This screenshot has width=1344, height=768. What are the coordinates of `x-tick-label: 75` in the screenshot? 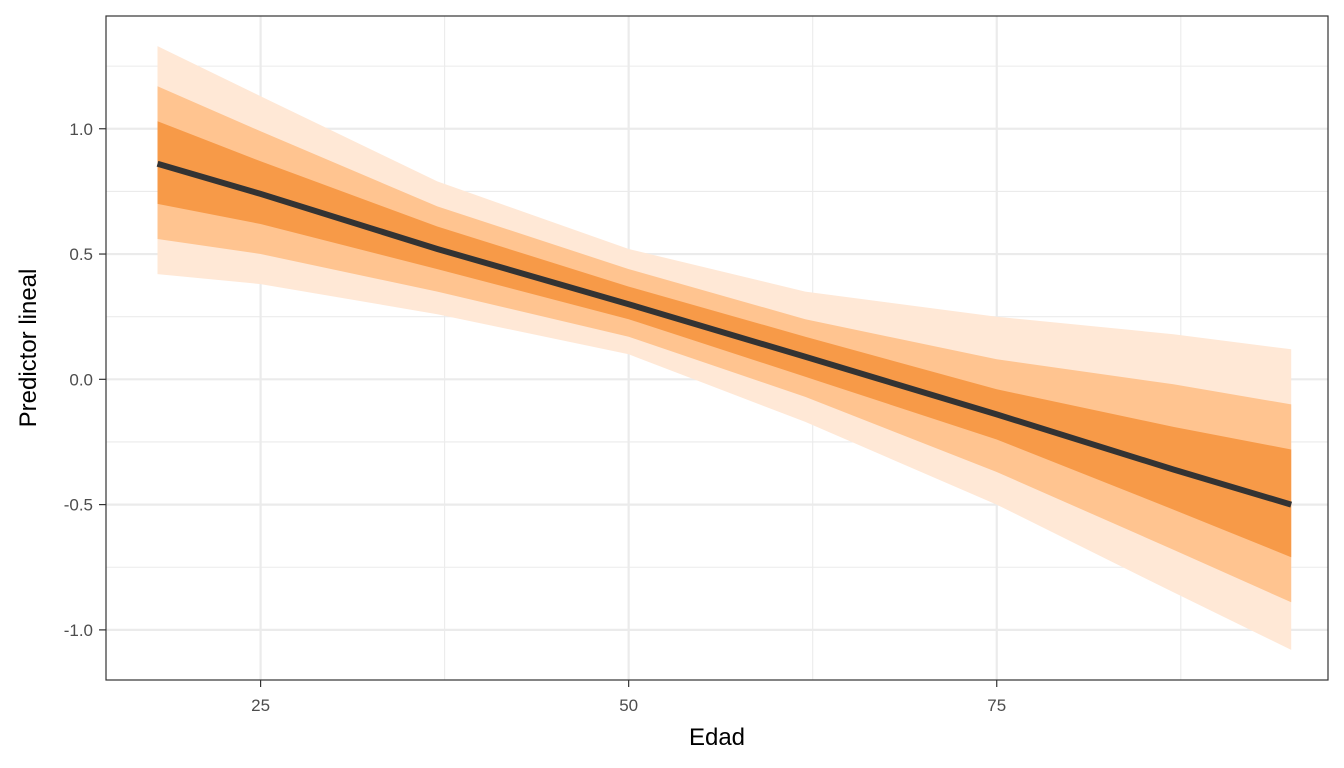 It's located at (996, 705).